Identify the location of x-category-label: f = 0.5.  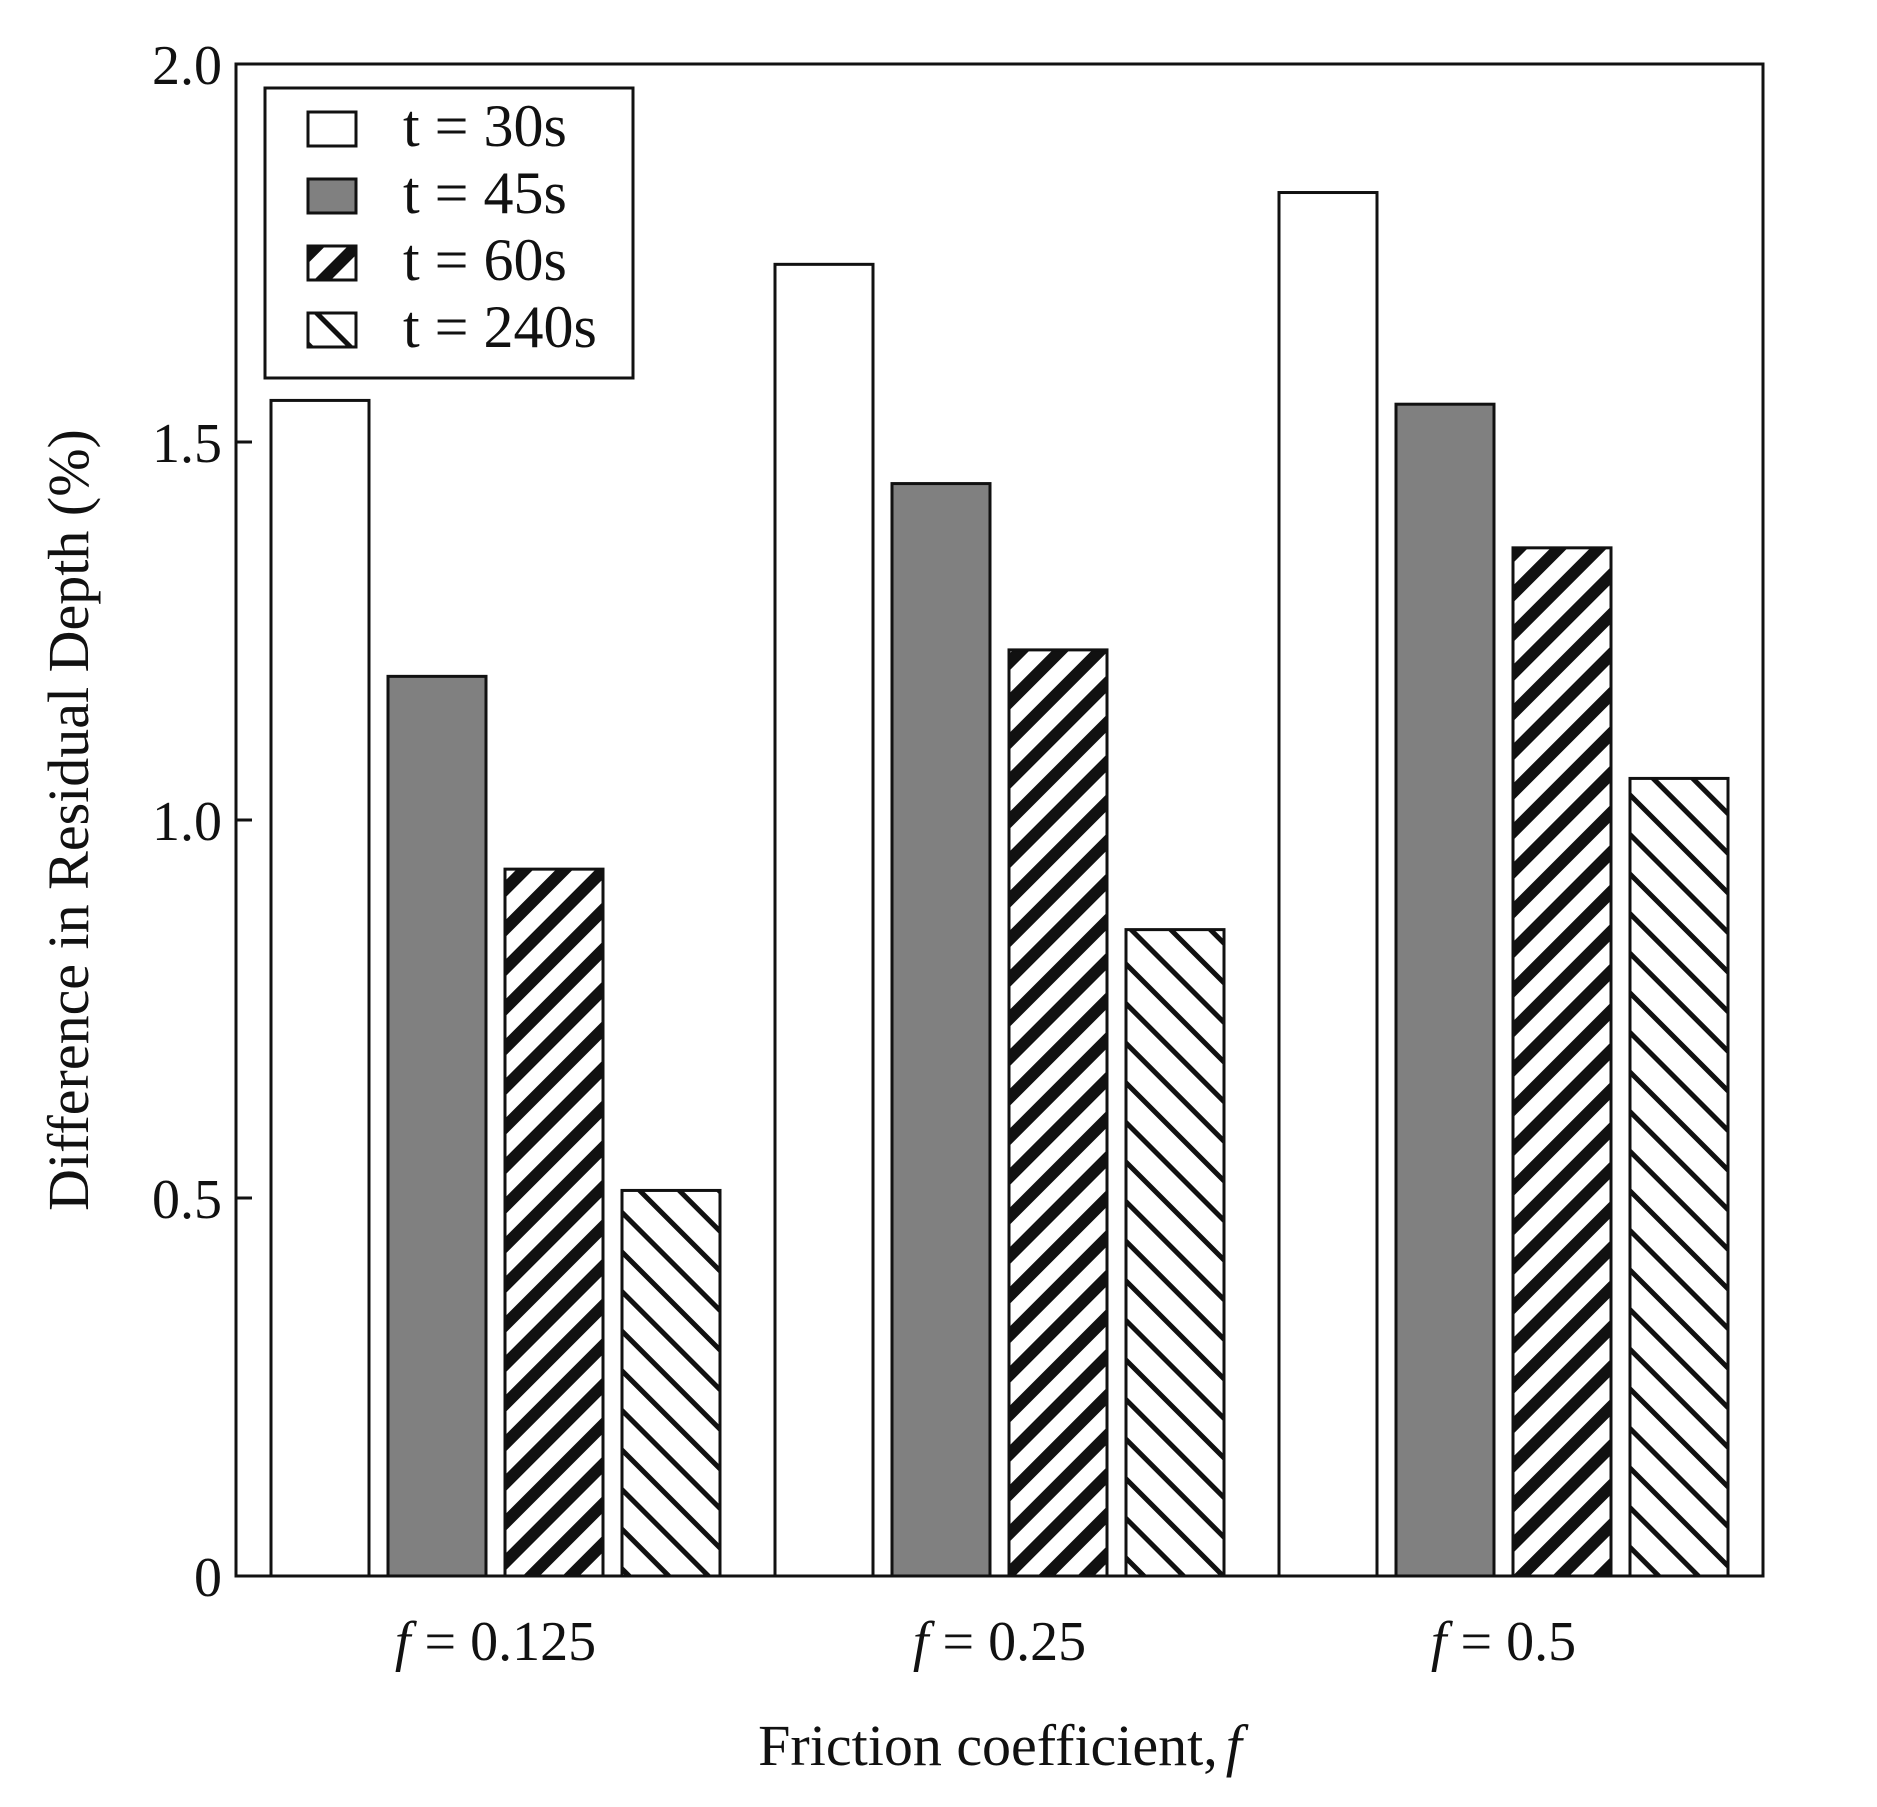
(1503, 1642).